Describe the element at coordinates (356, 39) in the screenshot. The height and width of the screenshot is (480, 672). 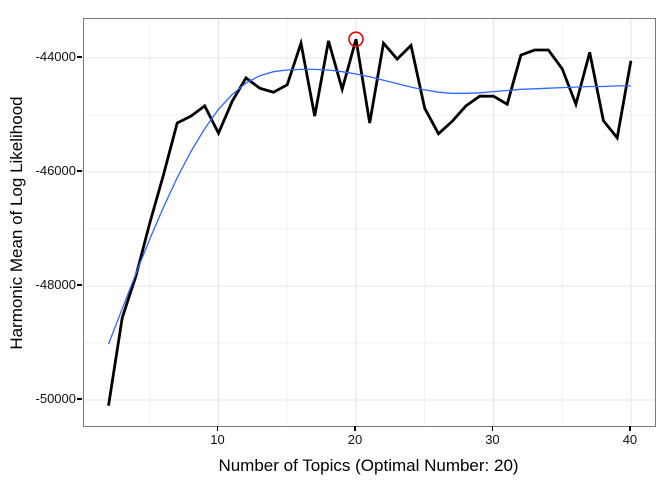
I see `optimal-point-circle` at that location.